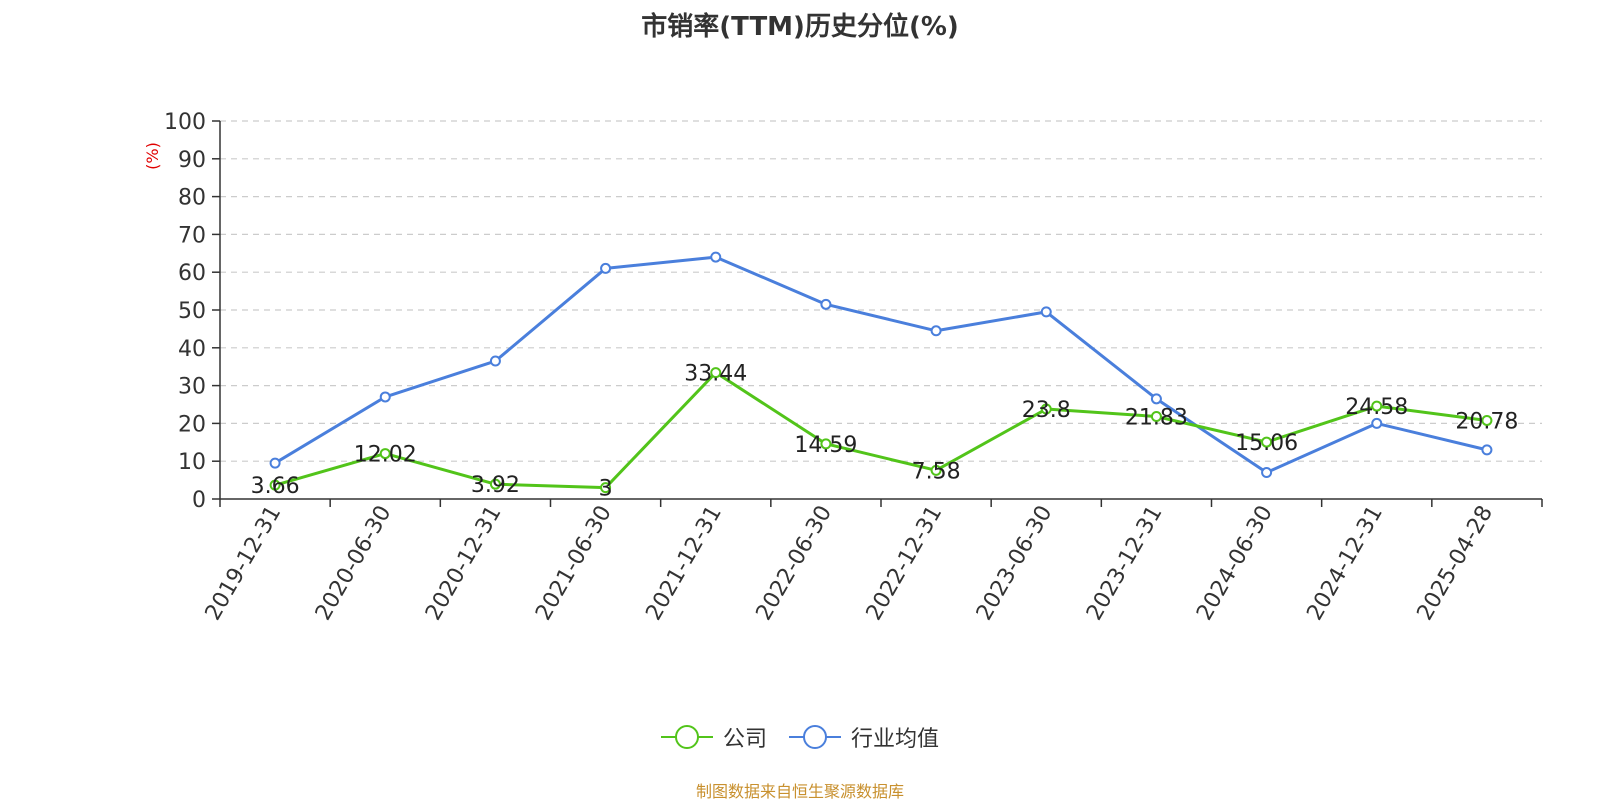  Describe the element at coordinates (192, 349) in the screenshot. I see `y-tick-label: 40` at that location.